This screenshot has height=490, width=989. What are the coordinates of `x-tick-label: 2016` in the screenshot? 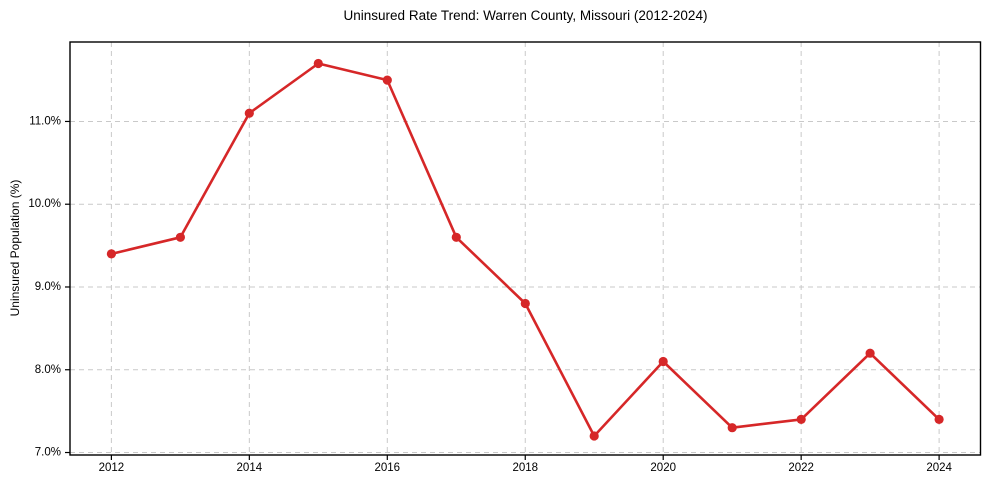 It's located at (387, 468).